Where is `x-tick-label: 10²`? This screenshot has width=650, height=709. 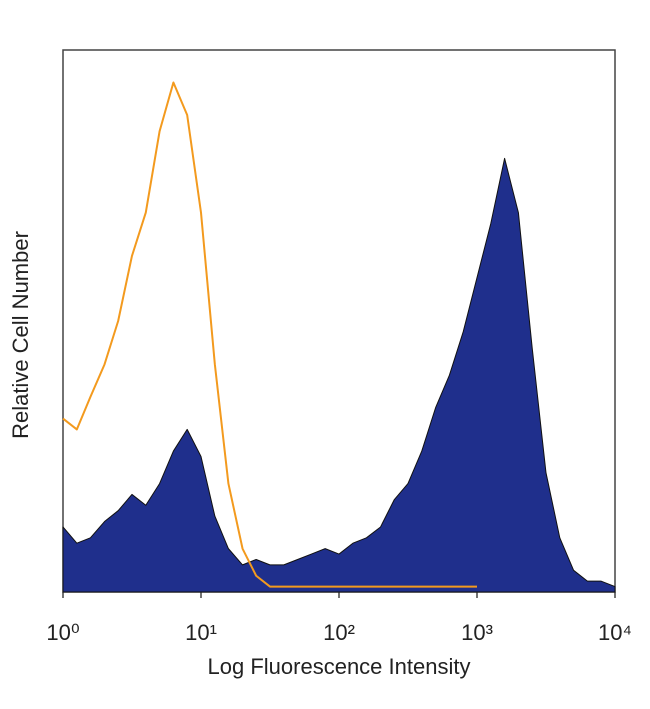
x-tick-label: 10² is located at coordinates (339, 632).